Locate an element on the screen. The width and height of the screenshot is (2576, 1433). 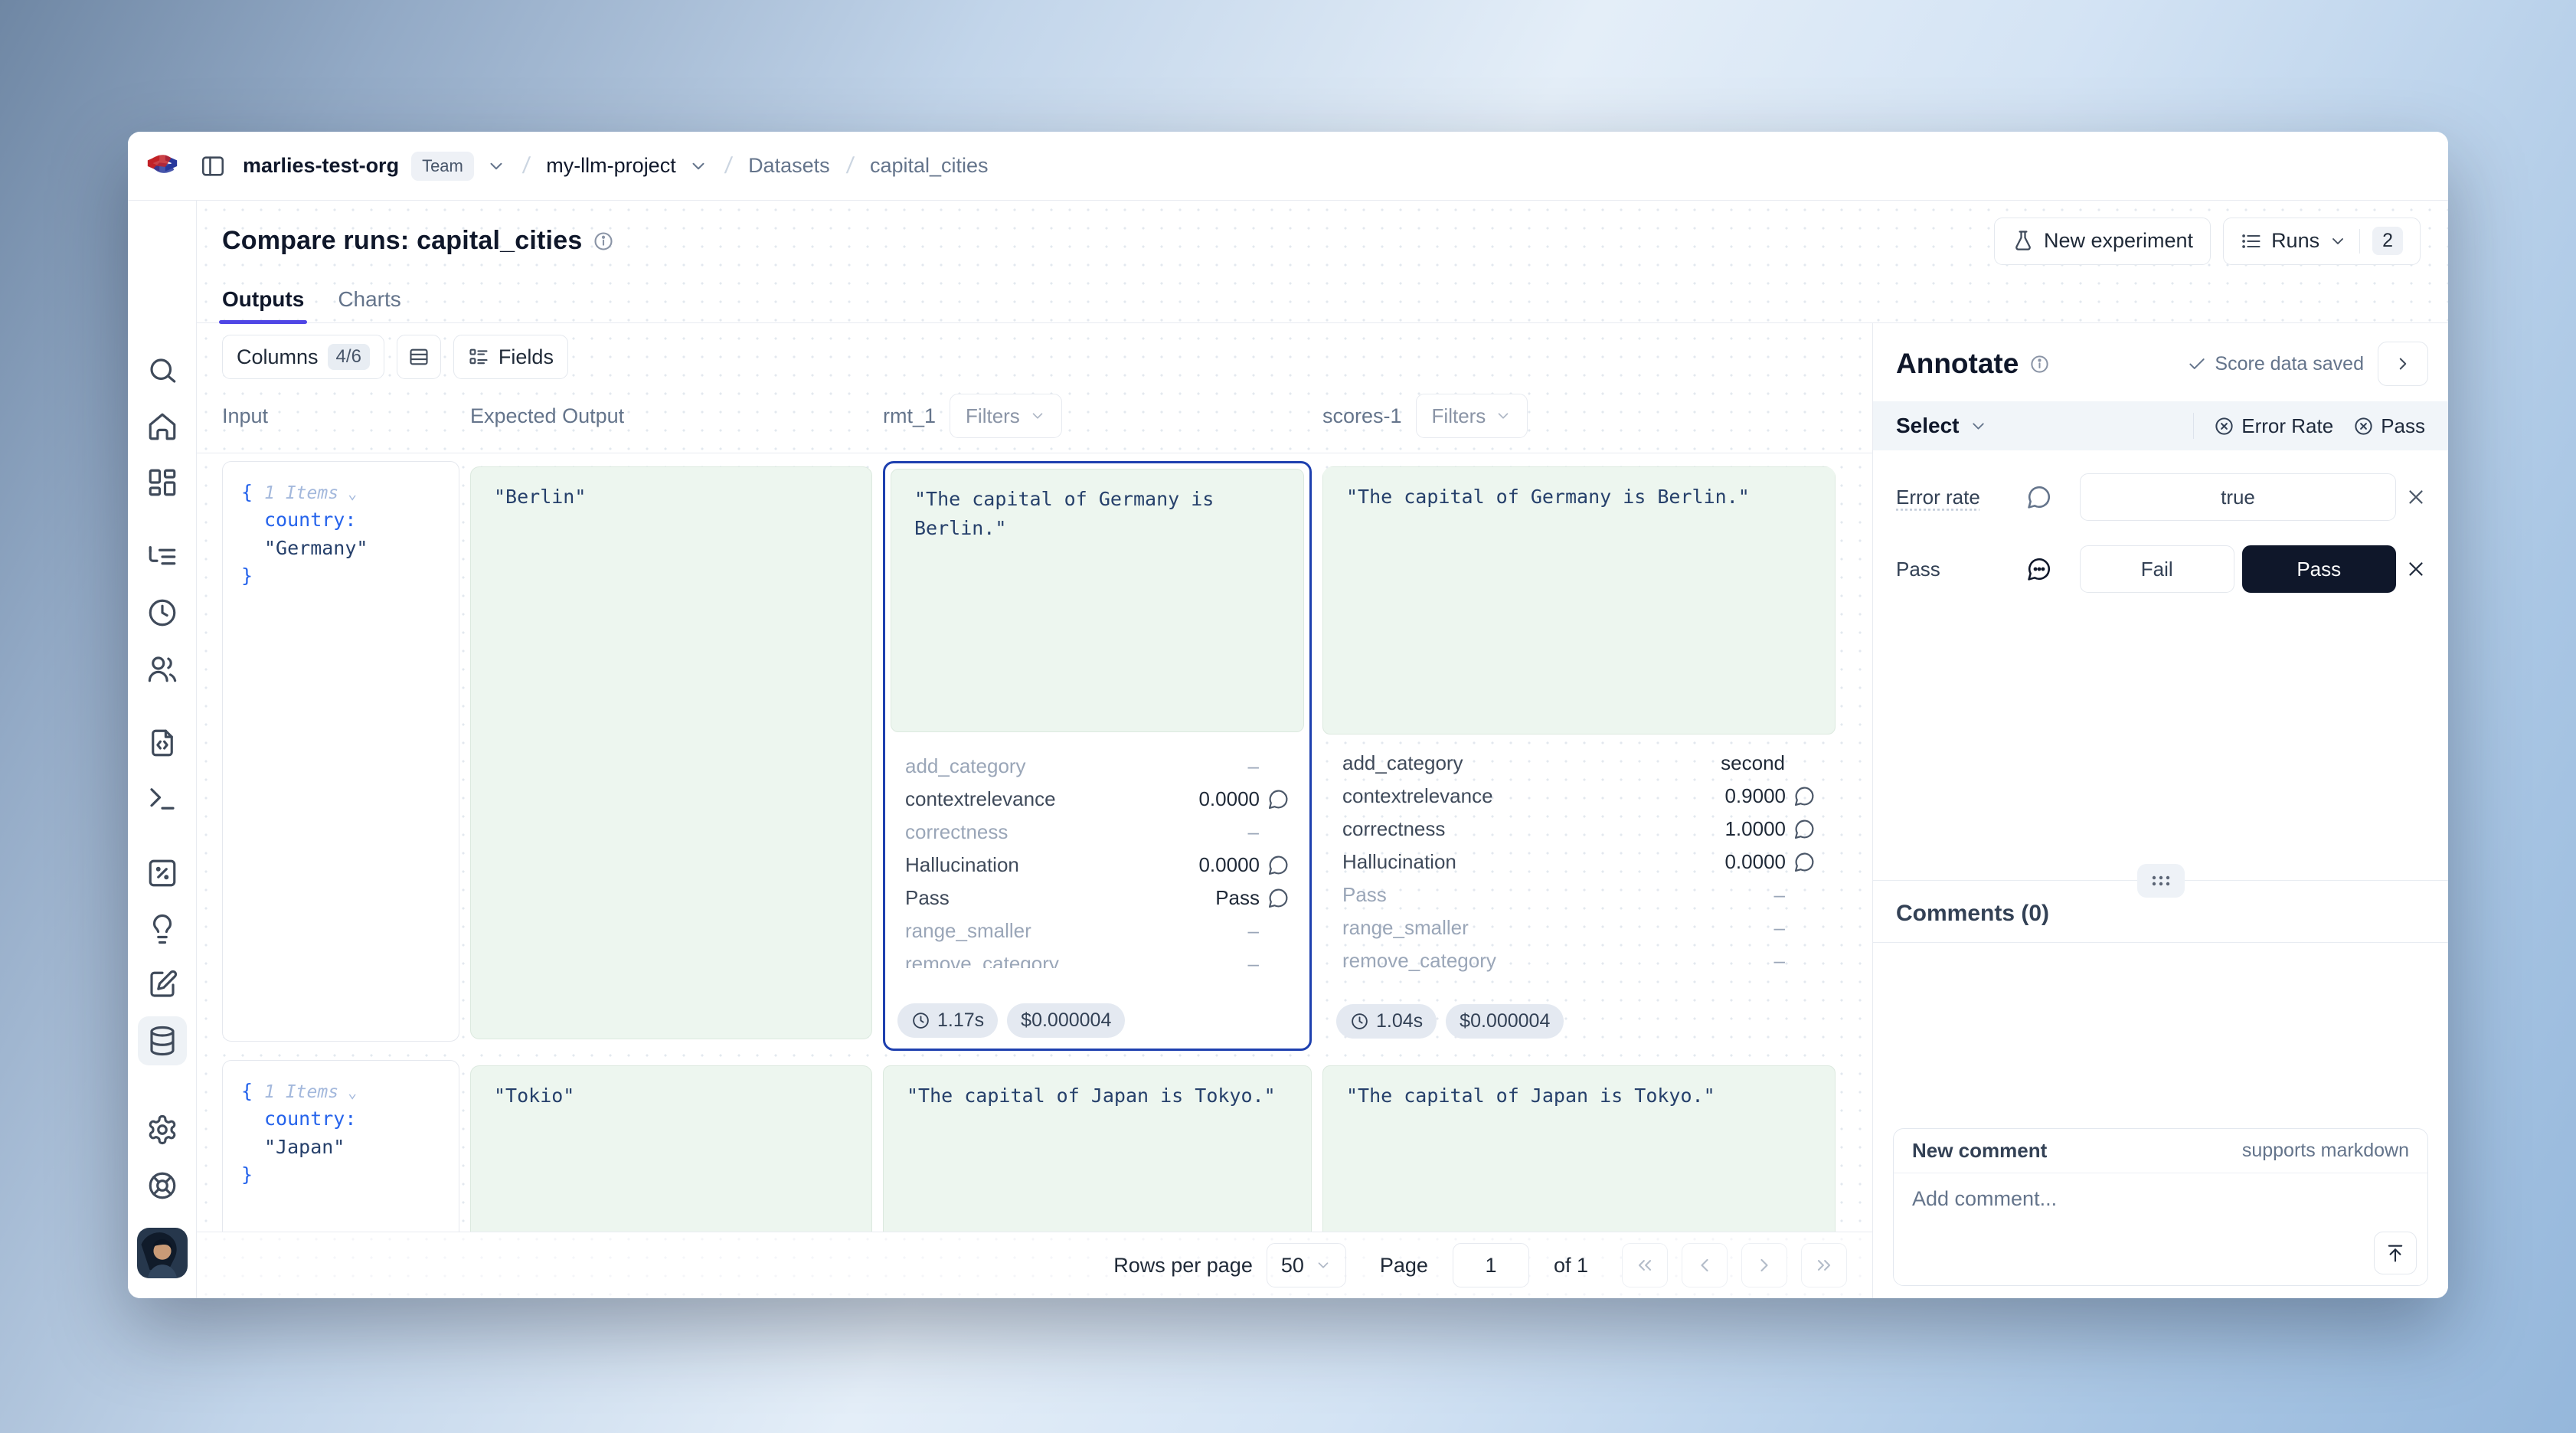
sidebar-item-annotation is located at coordinates (162, 985).